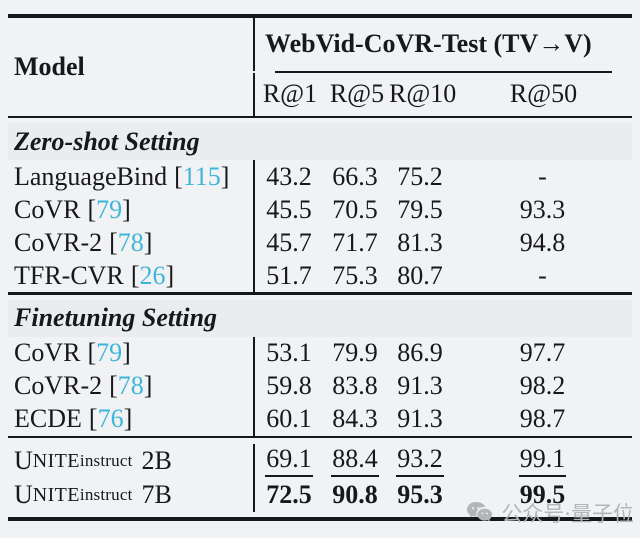  What do you see at coordinates (443, 71) in the screenshot?
I see `cmid-rule` at bounding box center [443, 71].